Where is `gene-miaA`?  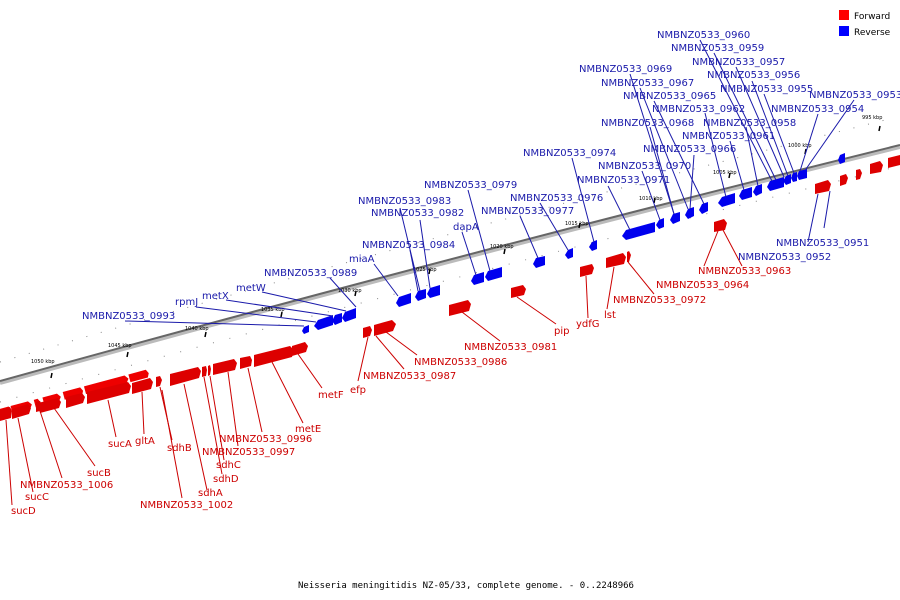
gene-miaA is located at coordinates (403, 300).